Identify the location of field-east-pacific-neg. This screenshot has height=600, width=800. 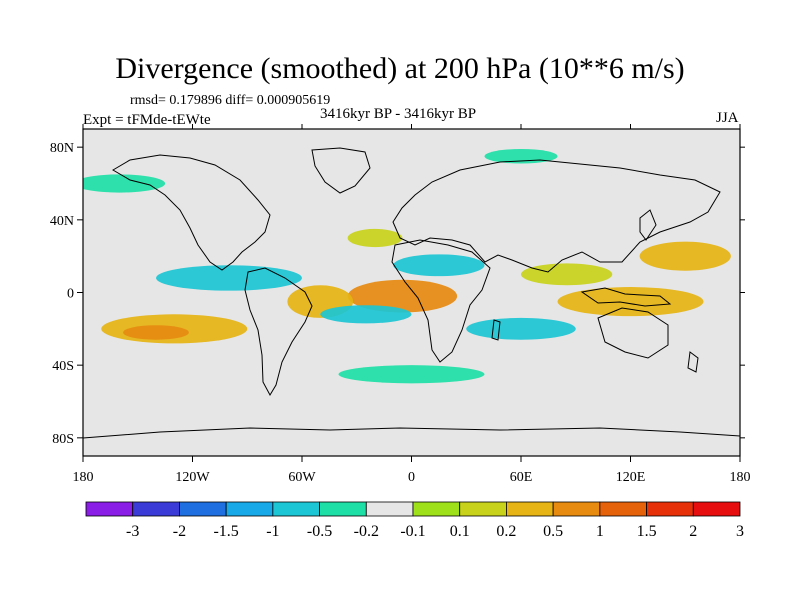
(229, 278).